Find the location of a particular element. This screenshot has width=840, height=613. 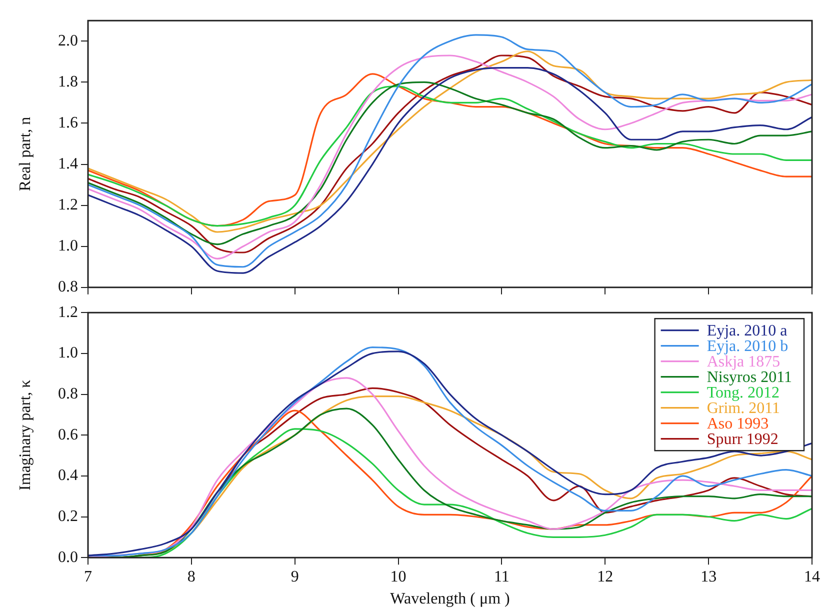

x-tick-label: 7 is located at coordinates (88, 577).